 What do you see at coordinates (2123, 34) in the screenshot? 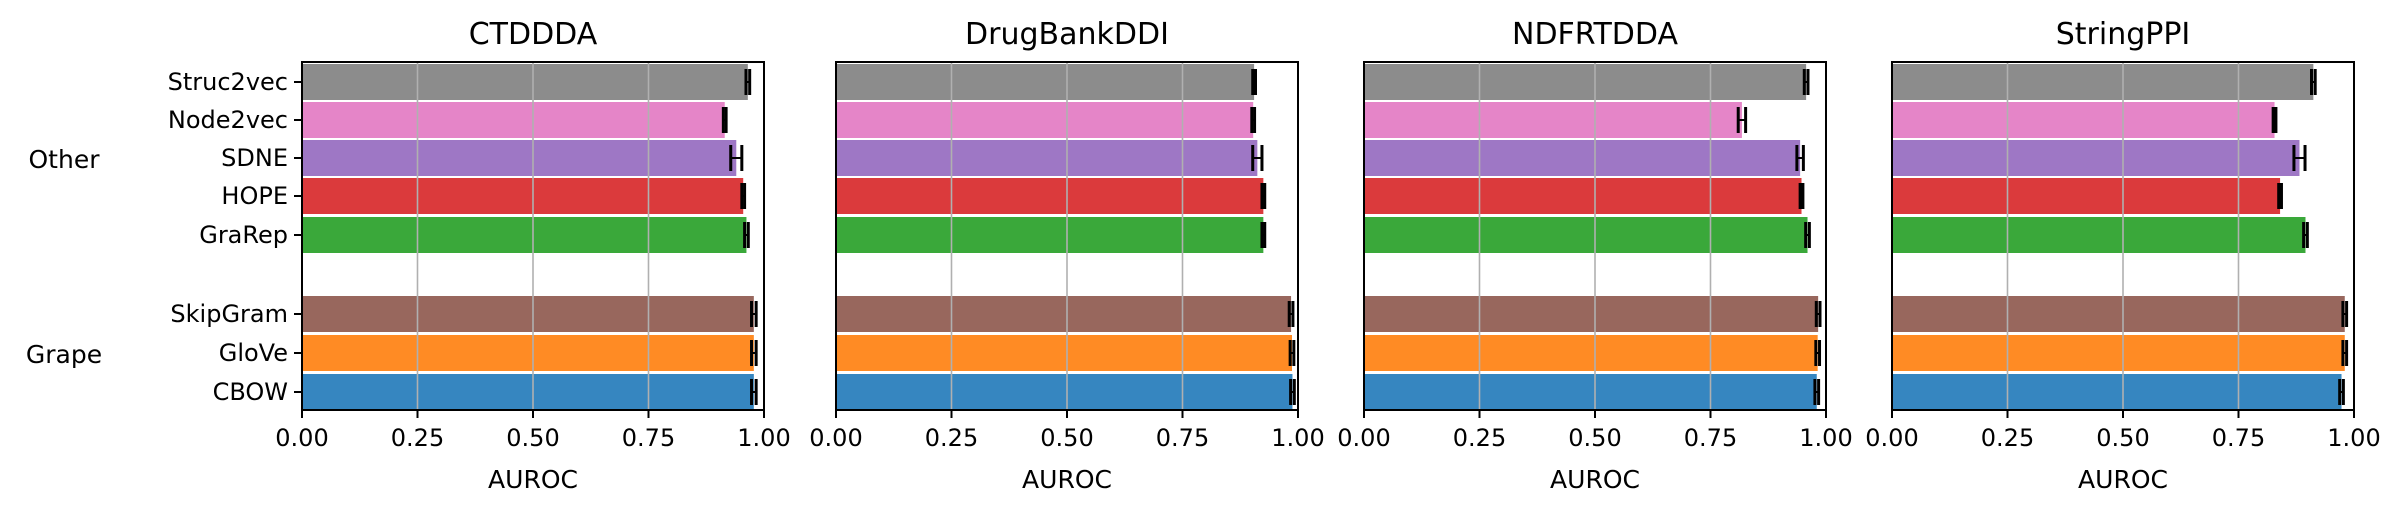
I see `panel-title: StringPPI` at bounding box center [2123, 34].